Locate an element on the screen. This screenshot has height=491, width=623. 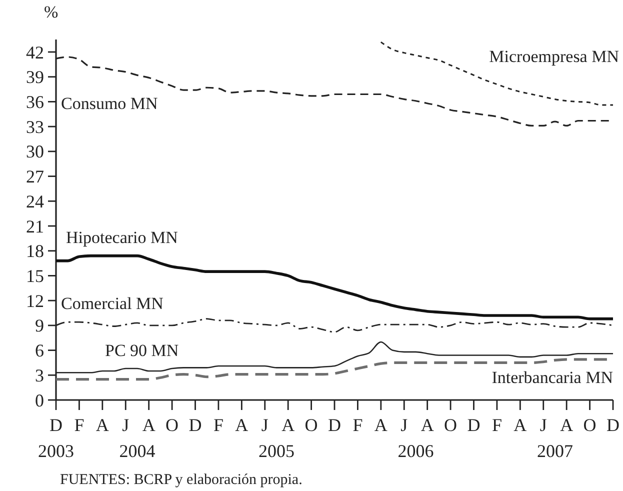
y-axis-title: % is located at coordinates (51, 12).